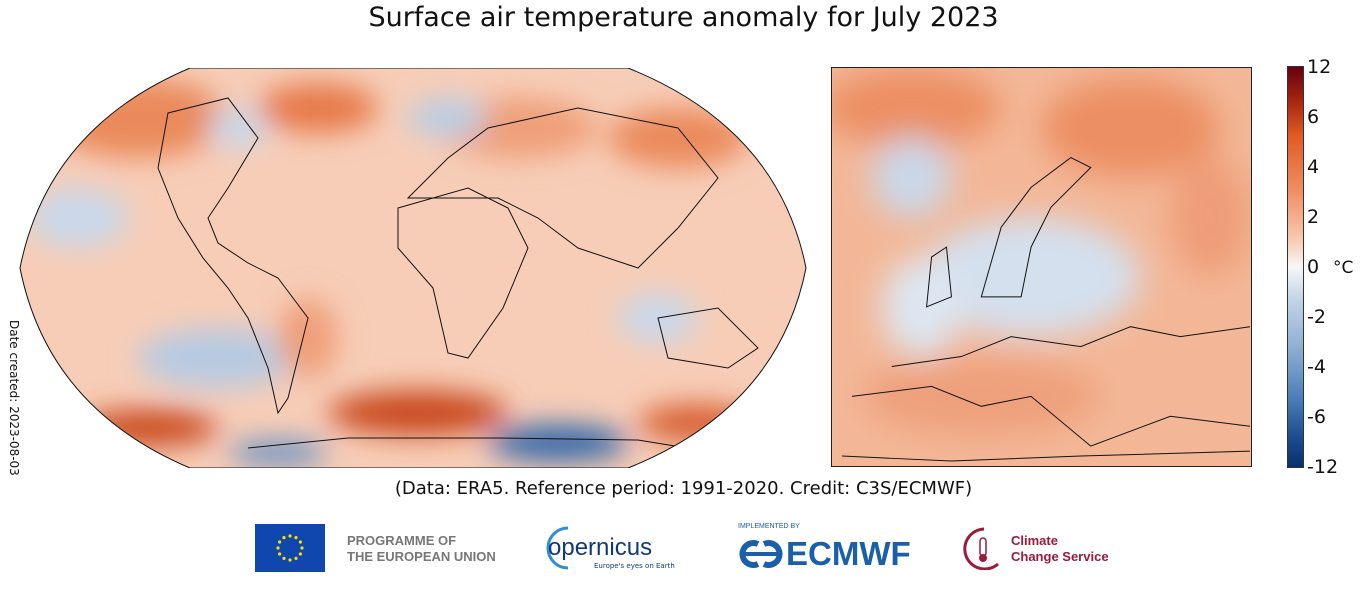  What do you see at coordinates (981, 548) in the screenshot?
I see `thermometer-cloud-icon` at bounding box center [981, 548].